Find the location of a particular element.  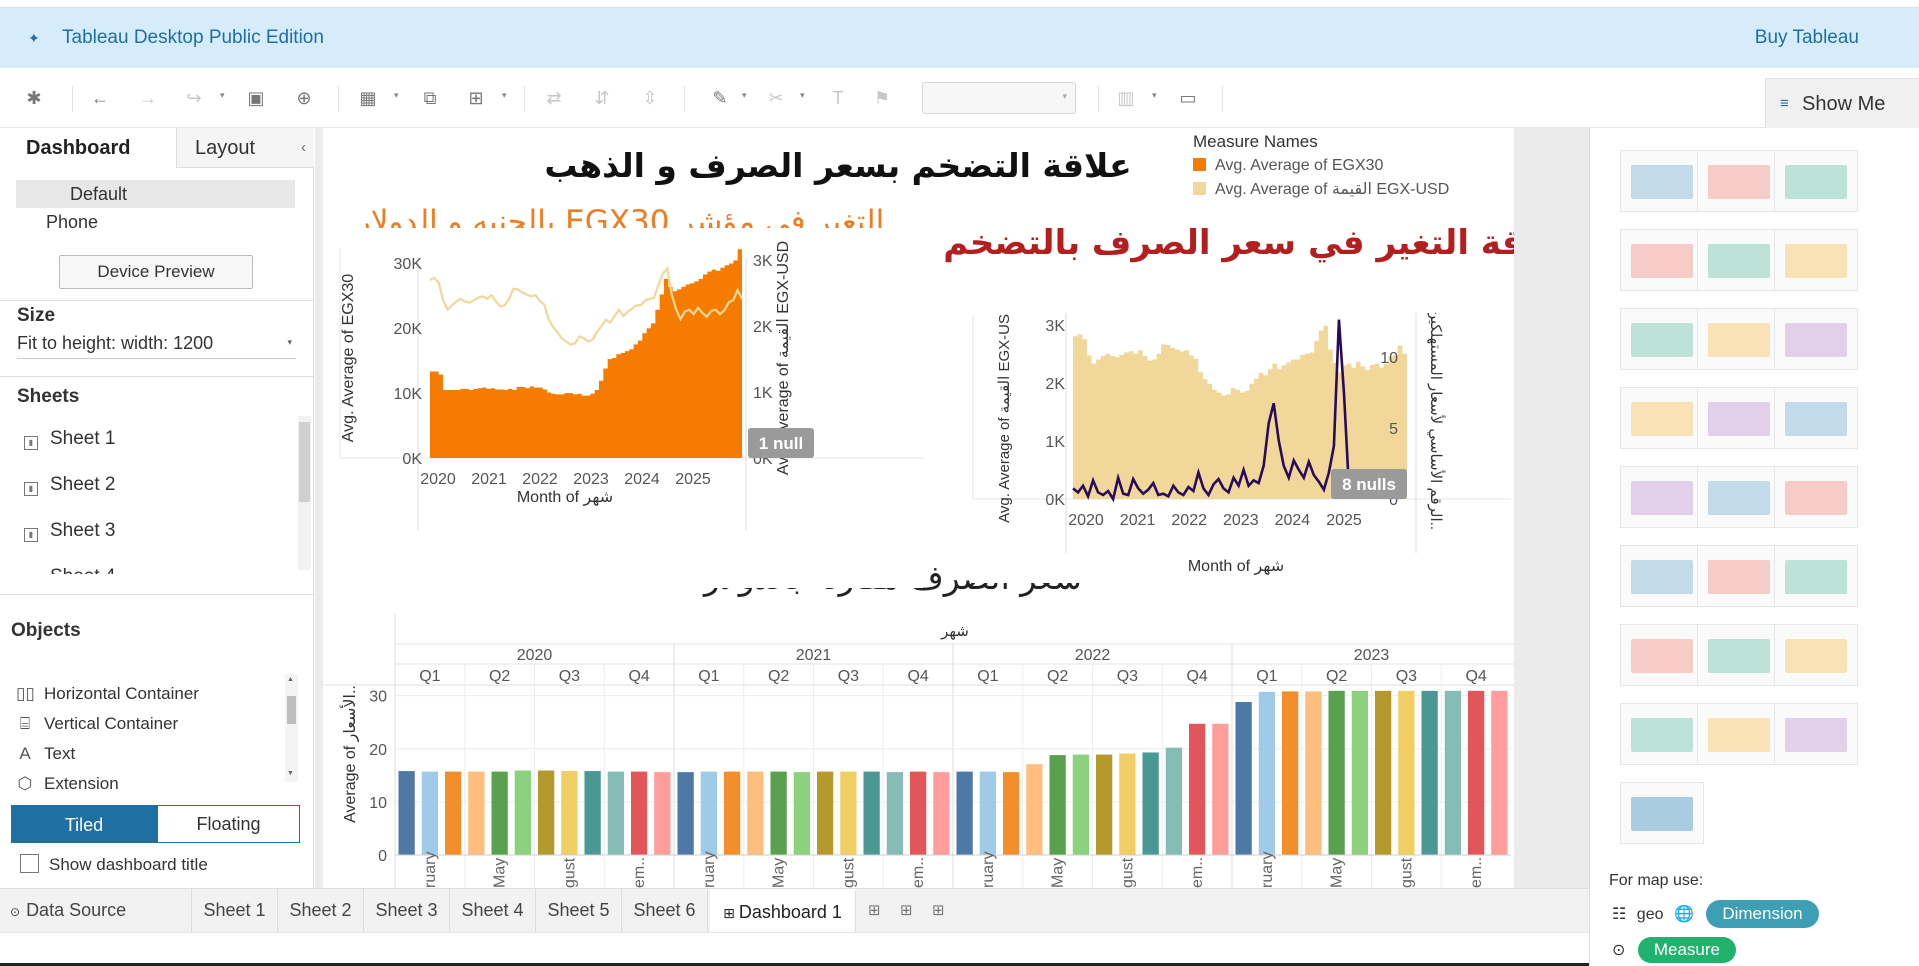

egx-usd-line is located at coordinates (586, 305).